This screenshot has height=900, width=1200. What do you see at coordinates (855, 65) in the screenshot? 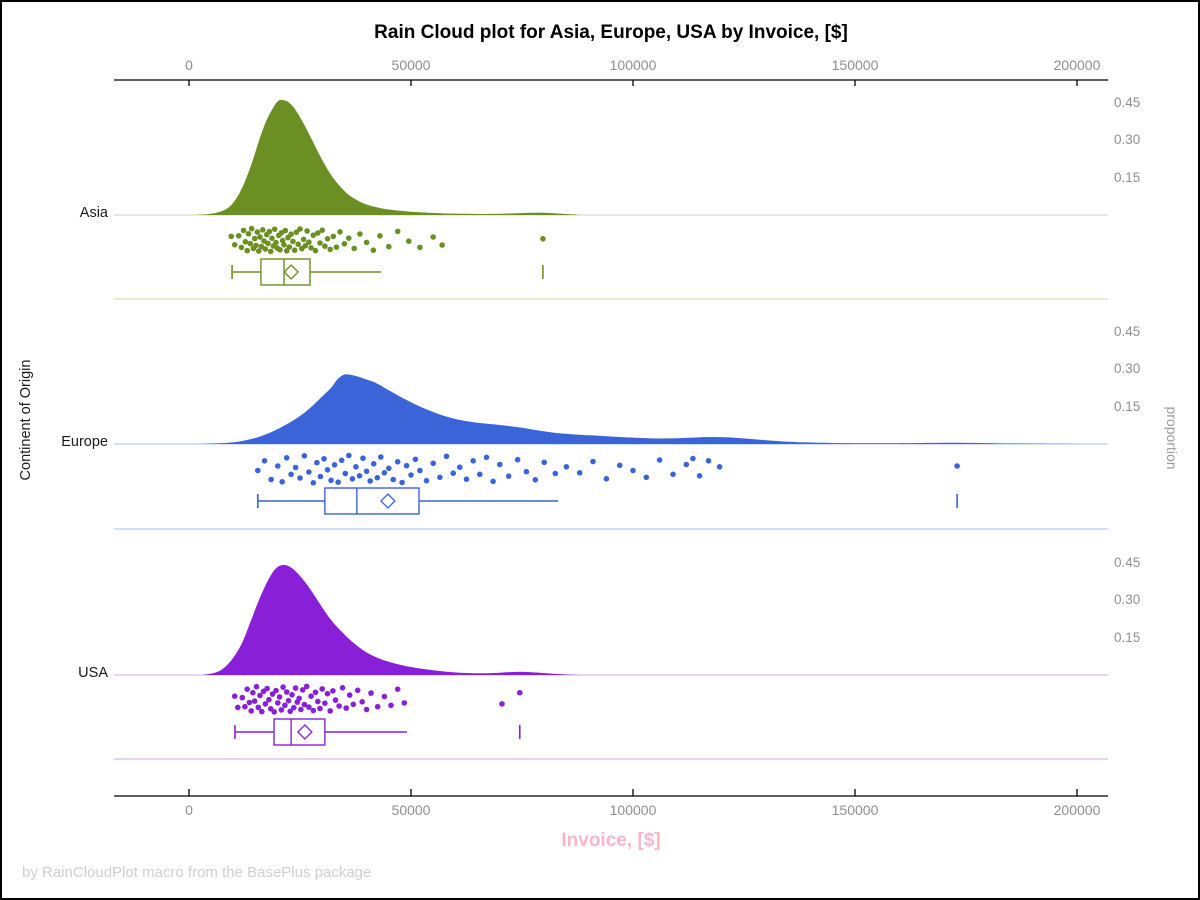
I see `x-top-tick-label: 150000` at bounding box center [855, 65].